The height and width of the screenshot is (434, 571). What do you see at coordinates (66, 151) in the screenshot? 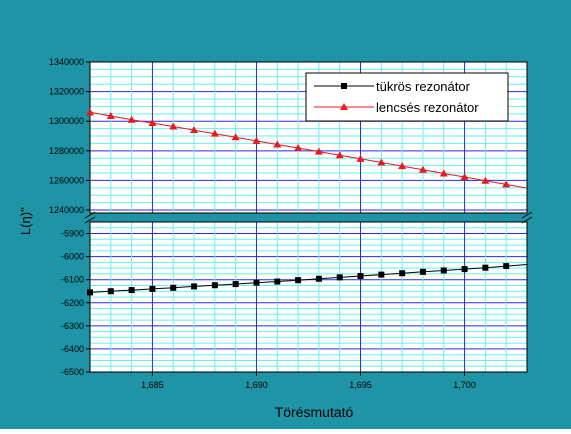
I see `y-tick-label-upper: 1280000` at bounding box center [66, 151].